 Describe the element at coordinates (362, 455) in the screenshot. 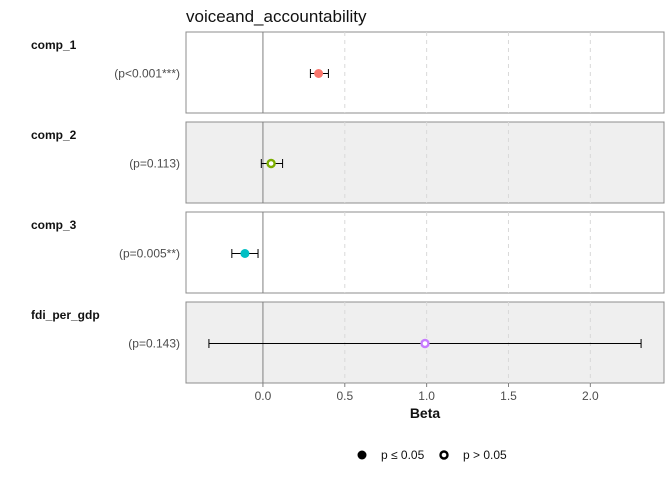

I see `legend-significant-marker` at that location.